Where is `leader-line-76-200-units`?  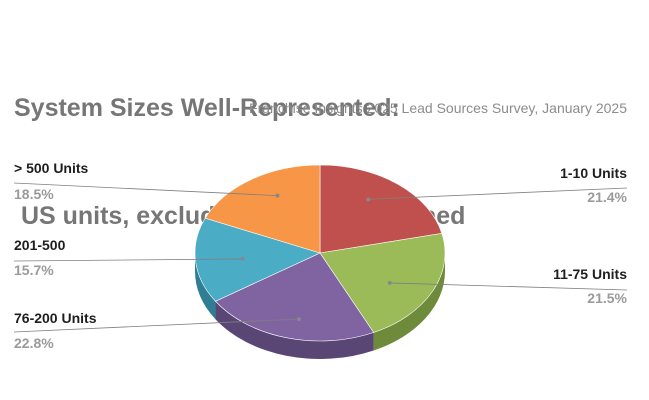 leader-line-76-200-units is located at coordinates (156, 325).